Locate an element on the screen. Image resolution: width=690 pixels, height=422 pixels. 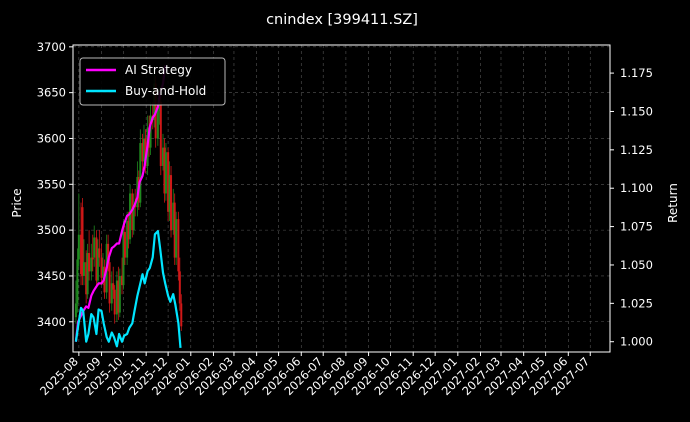
series-lines is located at coordinates (128, 206).